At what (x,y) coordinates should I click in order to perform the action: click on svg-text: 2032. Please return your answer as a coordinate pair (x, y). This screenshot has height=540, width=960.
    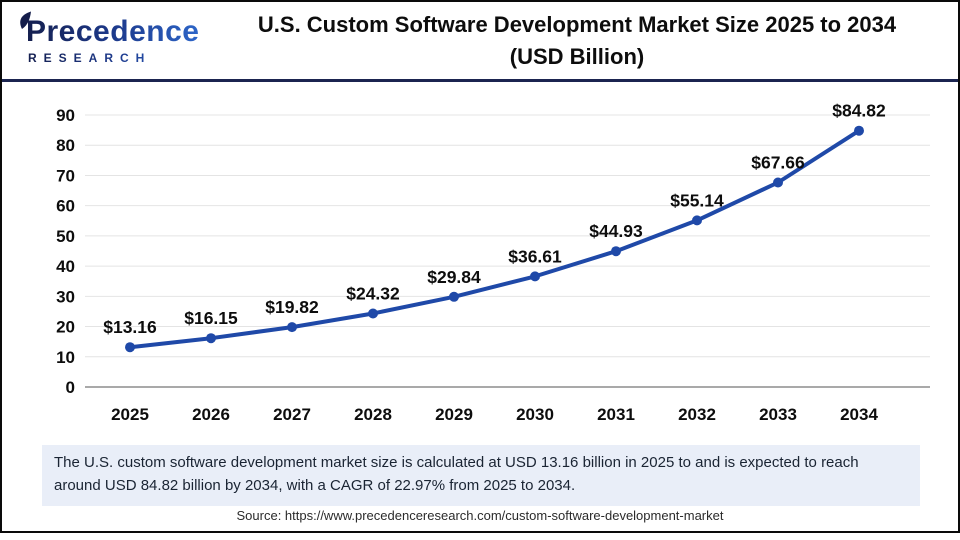
    Looking at the image, I should click on (697, 414).